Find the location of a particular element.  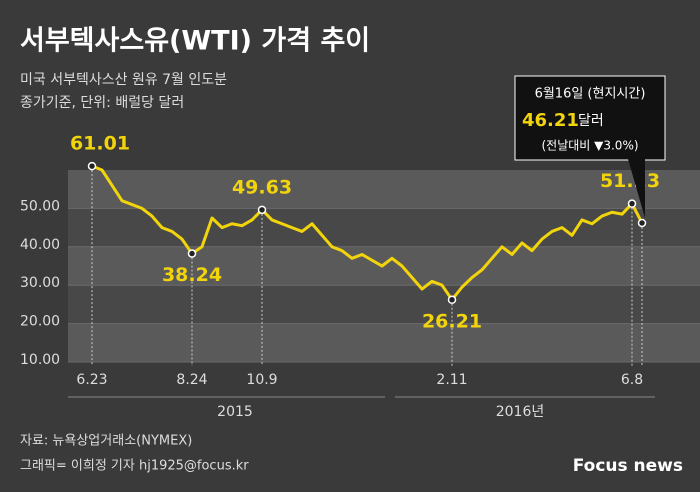

chart-title: 서부텍사스유(WTI) 가격 추이 is located at coordinates (195, 41).